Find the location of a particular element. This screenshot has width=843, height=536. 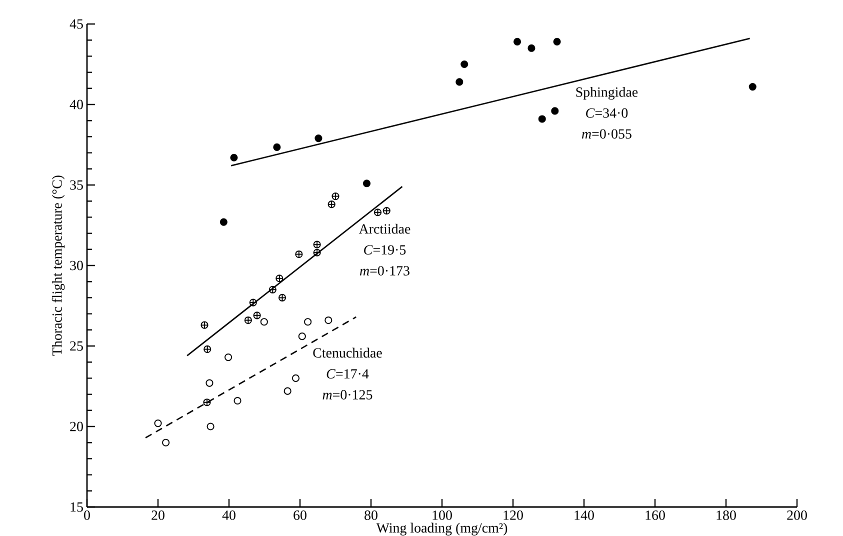

y-axis-title: Thoracic flight temperature (°C) is located at coordinates (58, 266).